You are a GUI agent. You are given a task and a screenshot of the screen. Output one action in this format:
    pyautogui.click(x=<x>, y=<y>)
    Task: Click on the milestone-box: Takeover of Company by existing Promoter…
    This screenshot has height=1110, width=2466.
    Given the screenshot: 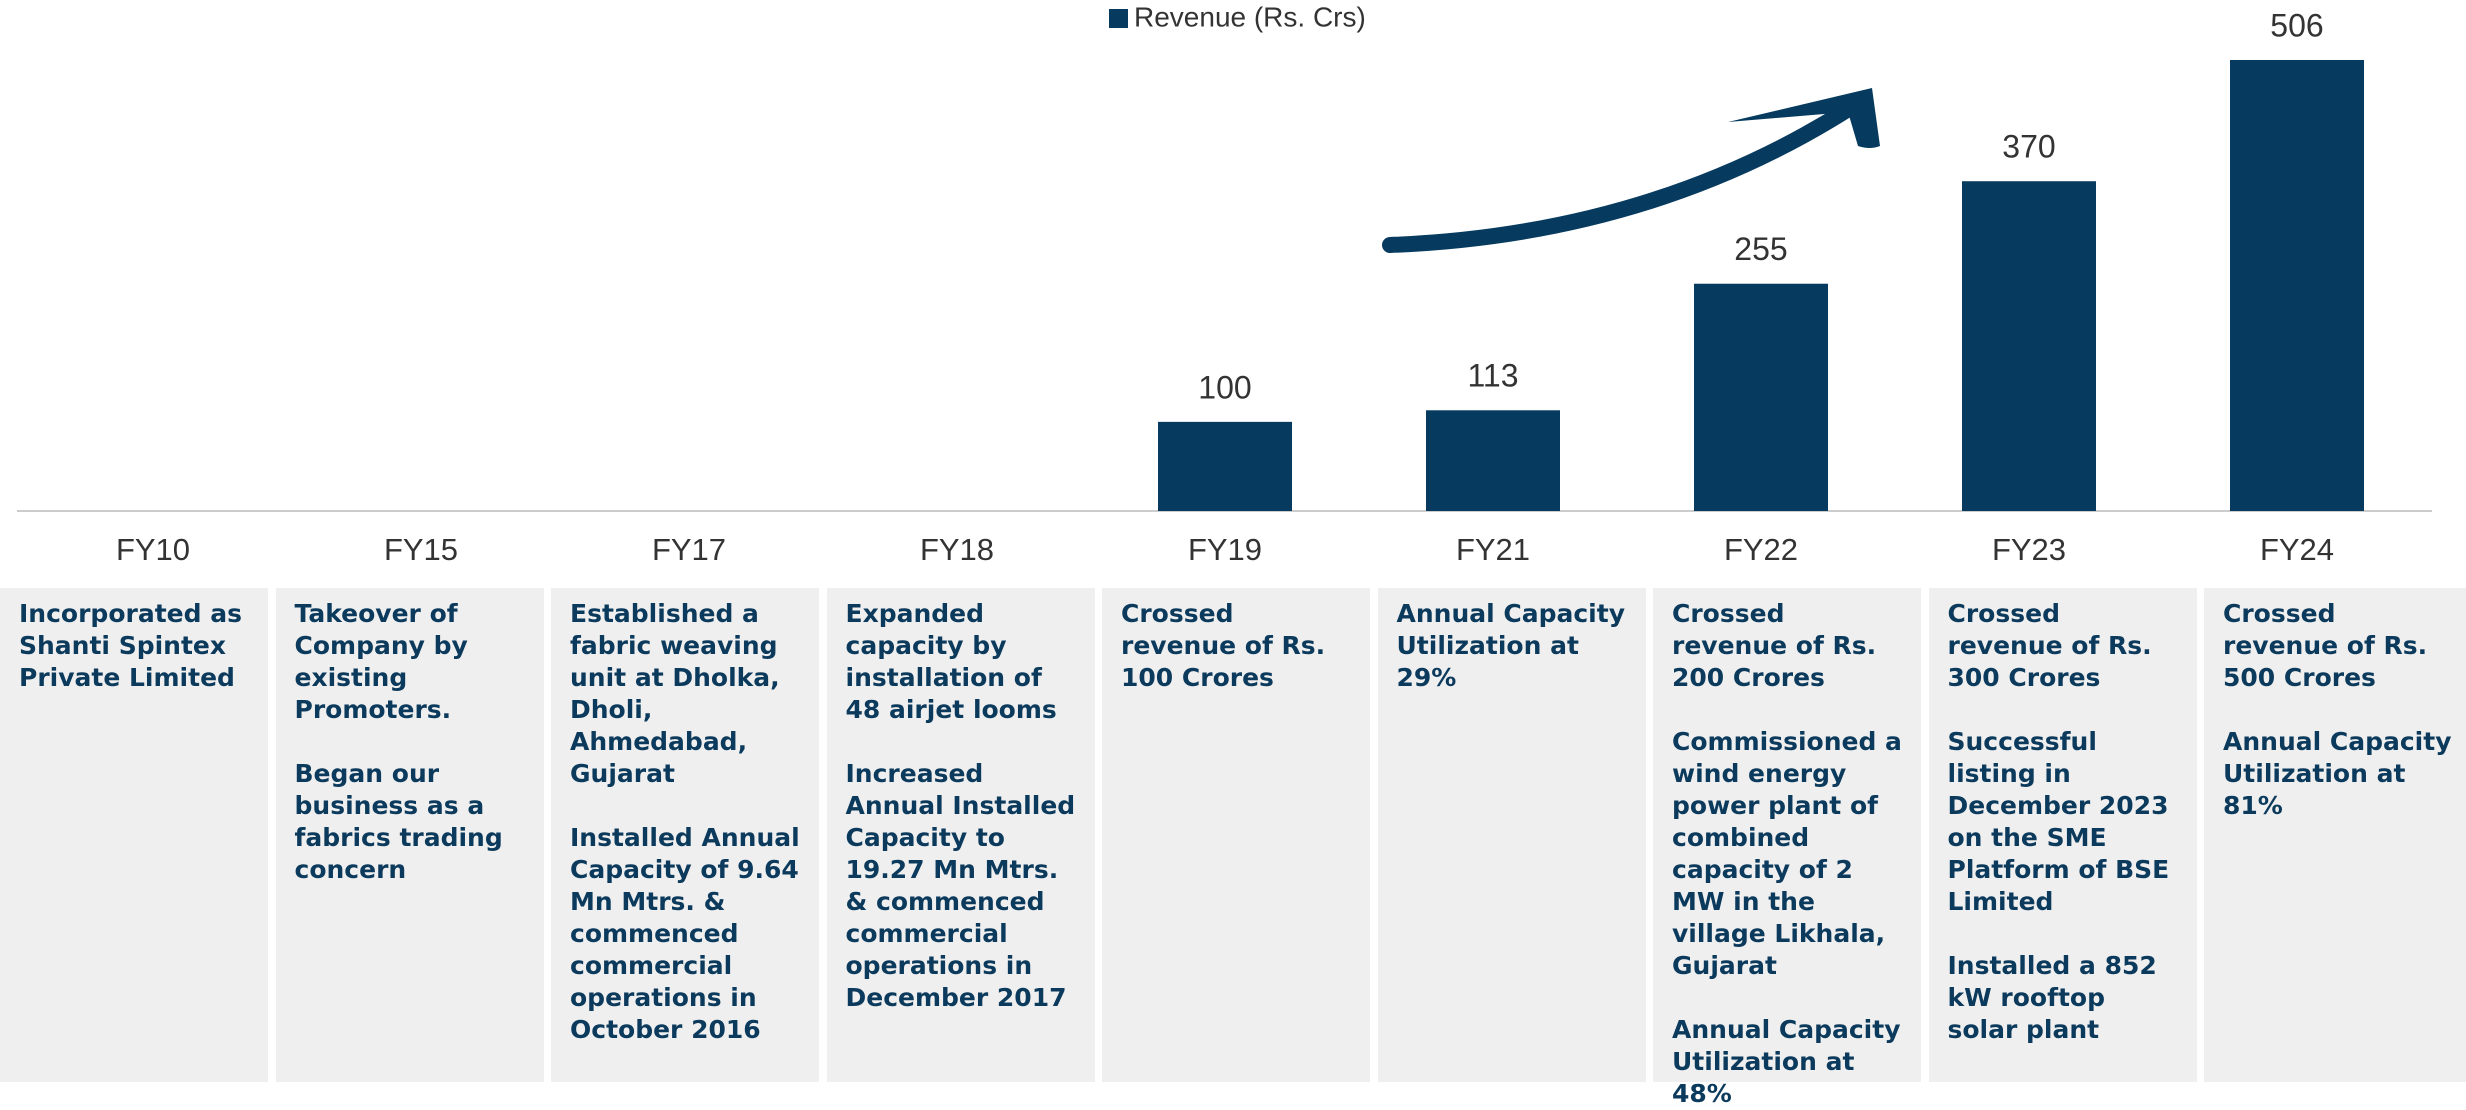 What is the action you would take?
    pyautogui.click(x=409, y=835)
    